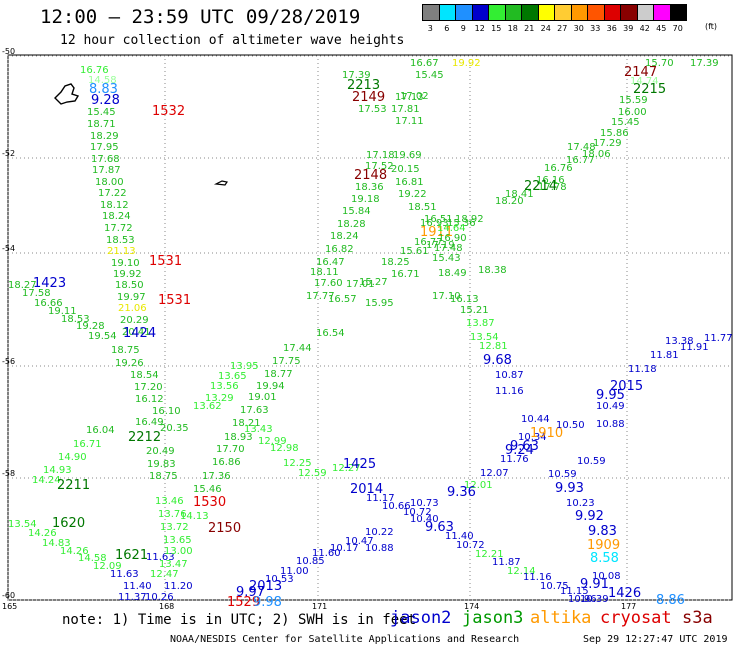 Image resolution: width=740 pixels, height=650 pixels. Describe the element at coordinates (57, 470) in the screenshot. I see `wave-height-value: 14.93` at that location.